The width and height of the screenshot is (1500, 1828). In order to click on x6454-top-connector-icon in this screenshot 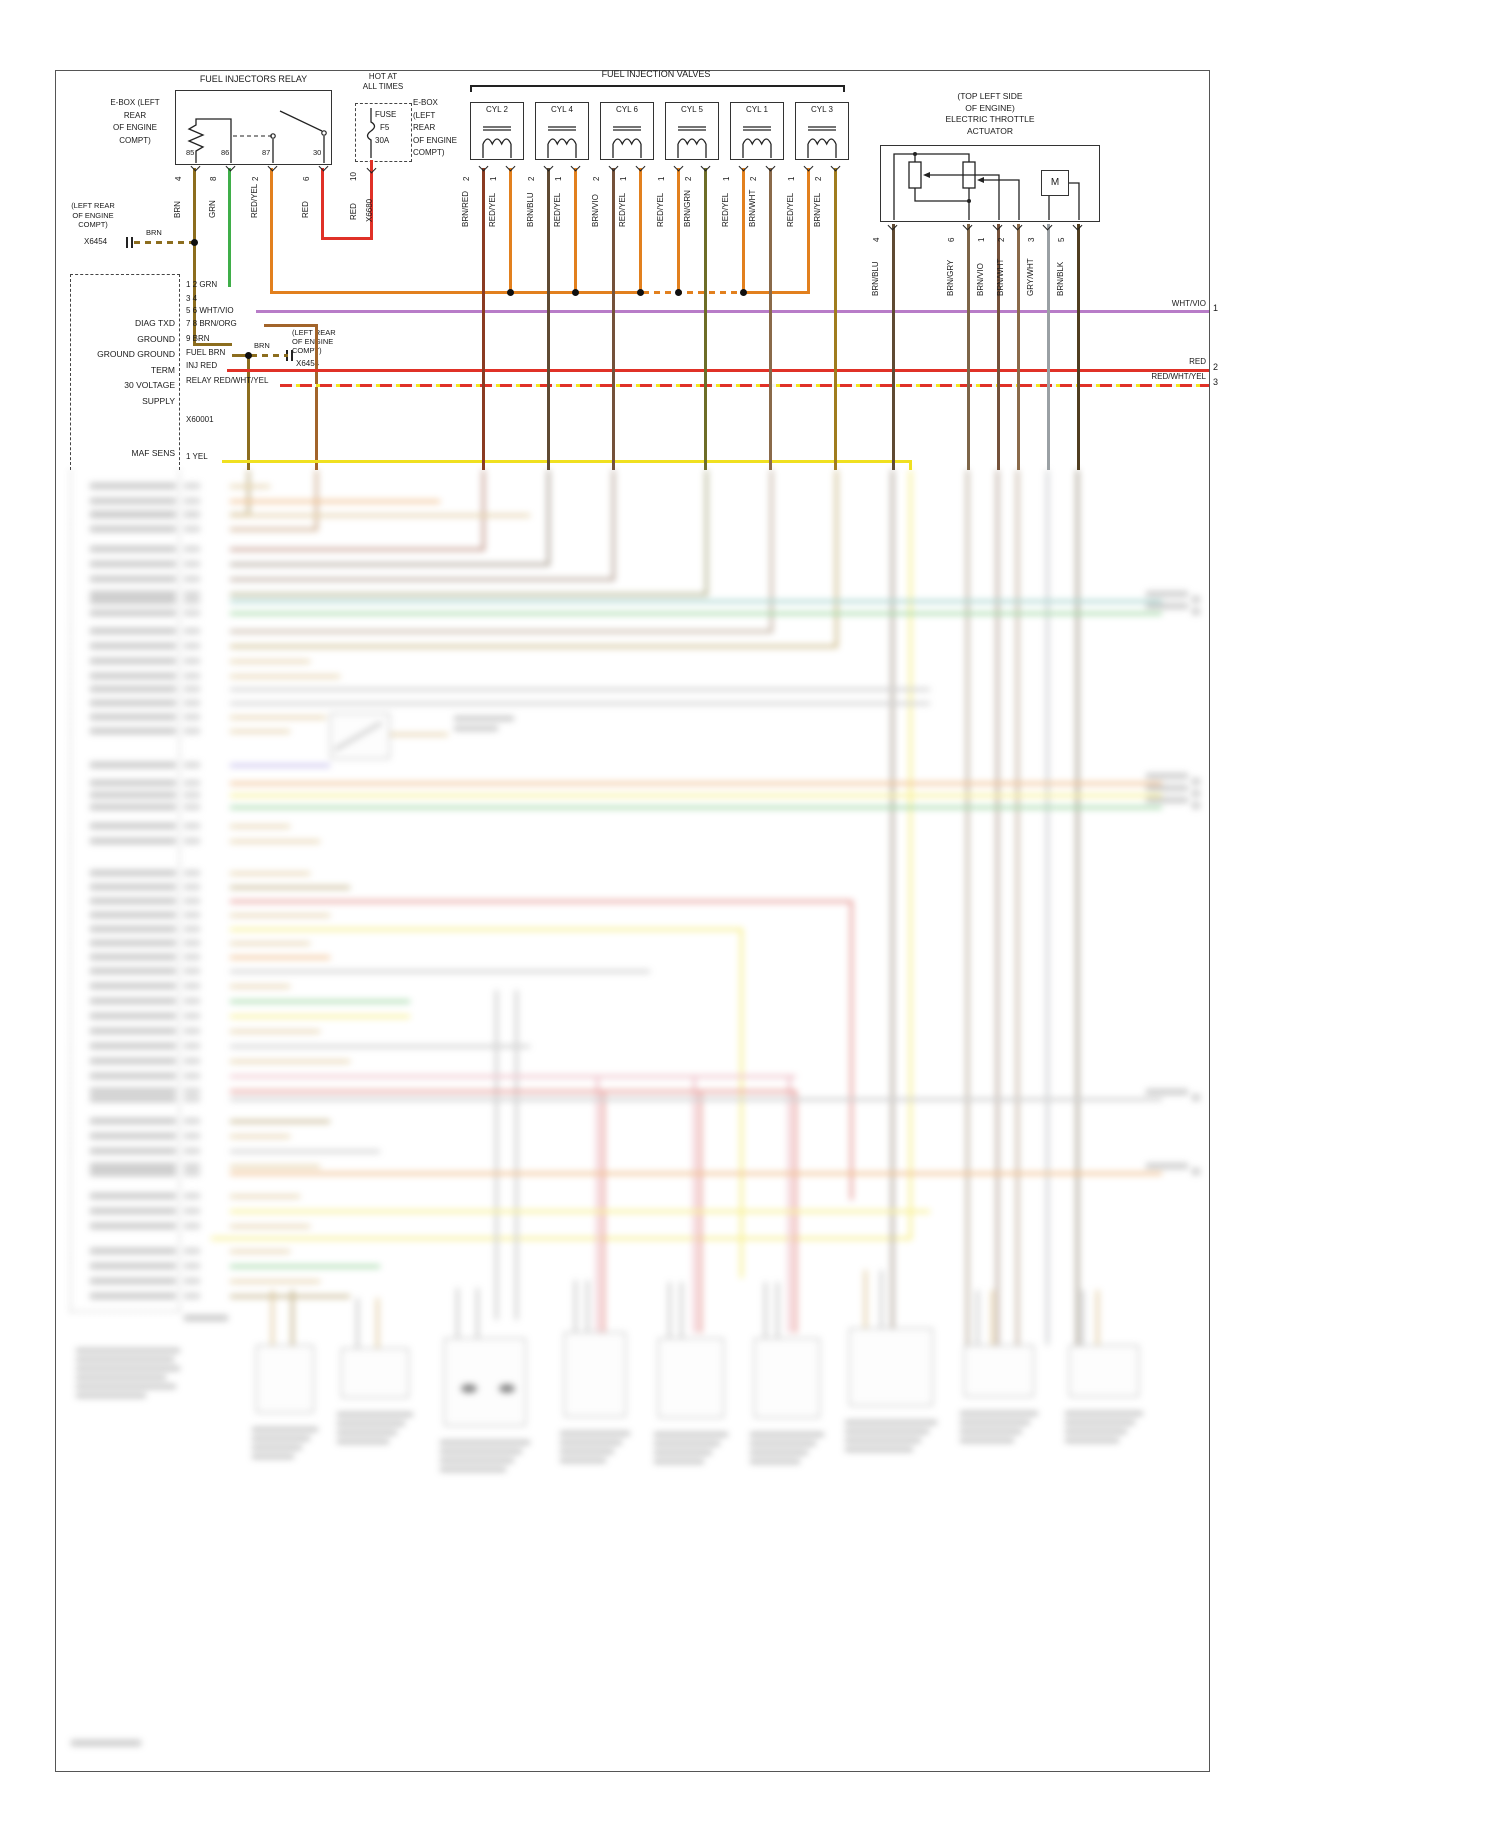, I will do `click(129, 242)`.